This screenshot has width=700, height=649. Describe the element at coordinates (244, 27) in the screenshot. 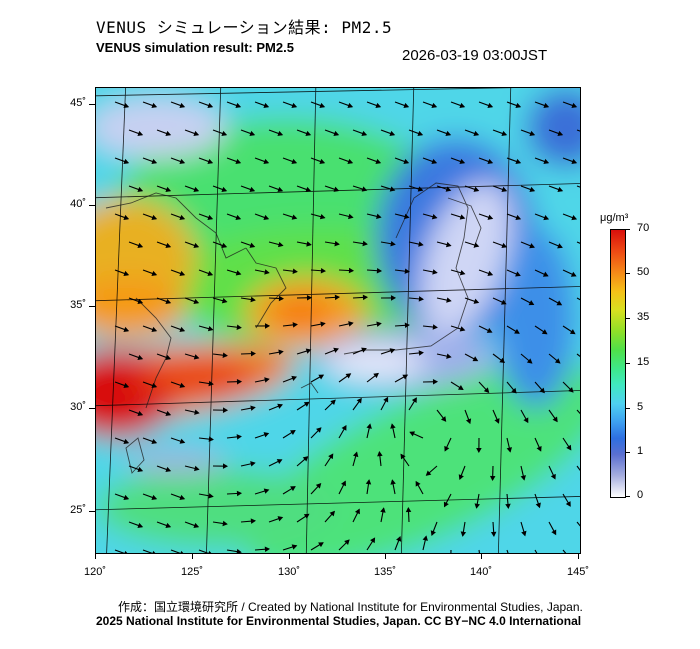

I see `title-japanese: VENUS シミュレーション結果: PM2.5` at that location.